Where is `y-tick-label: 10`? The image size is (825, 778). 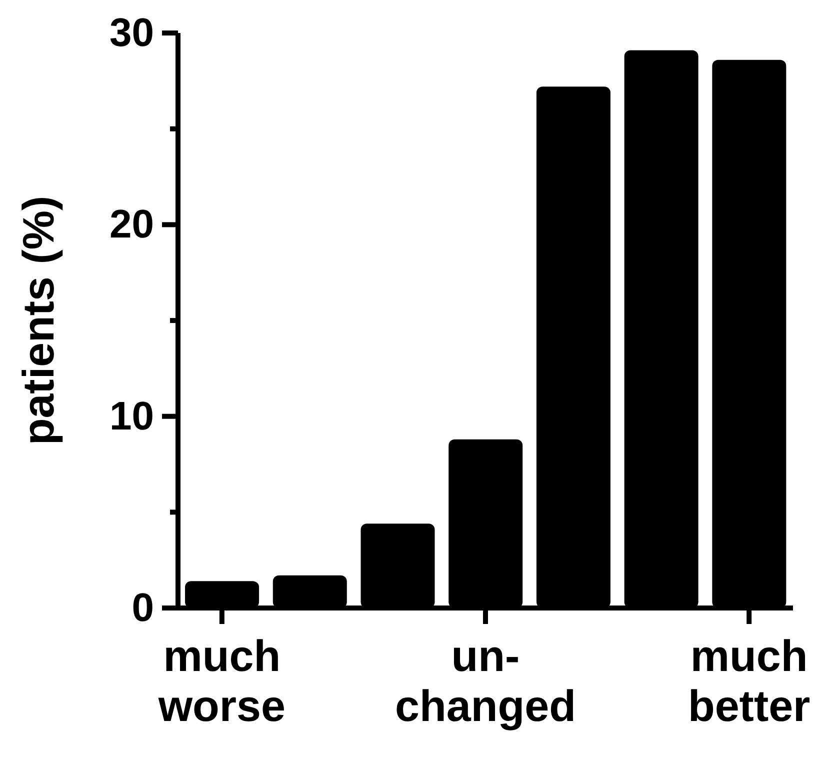 y-tick-label: 10 is located at coordinates (132, 416).